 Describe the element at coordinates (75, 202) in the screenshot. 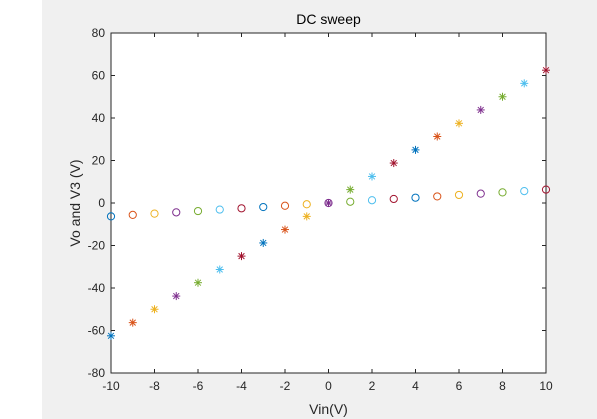

I see `y-axis-title: Vo and V3 (V)` at that location.